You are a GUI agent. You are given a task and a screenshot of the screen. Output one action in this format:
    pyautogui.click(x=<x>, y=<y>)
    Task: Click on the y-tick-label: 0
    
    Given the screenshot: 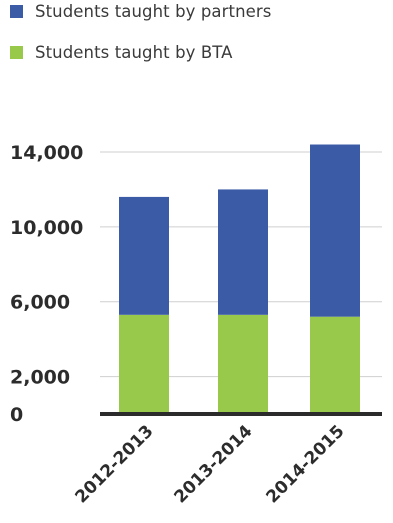 What is the action you would take?
    pyautogui.click(x=16, y=415)
    